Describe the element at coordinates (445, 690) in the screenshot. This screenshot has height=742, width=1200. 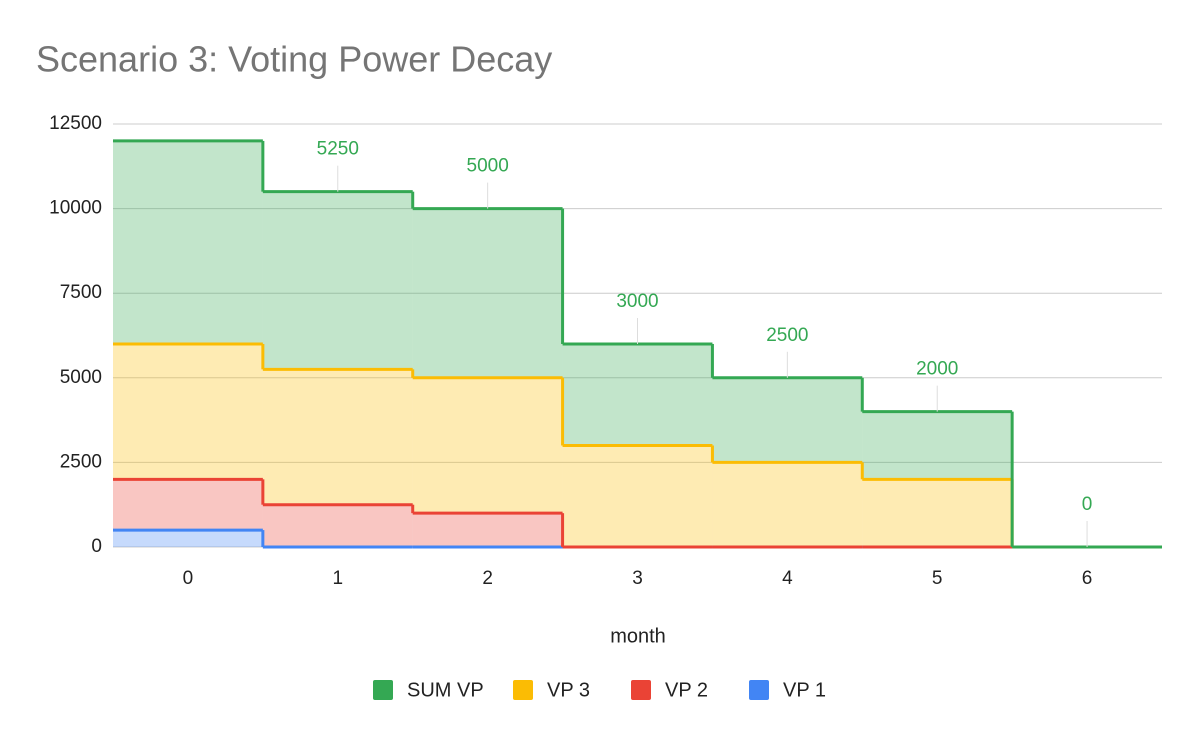
I see `legend-label: SUM VP` at that location.